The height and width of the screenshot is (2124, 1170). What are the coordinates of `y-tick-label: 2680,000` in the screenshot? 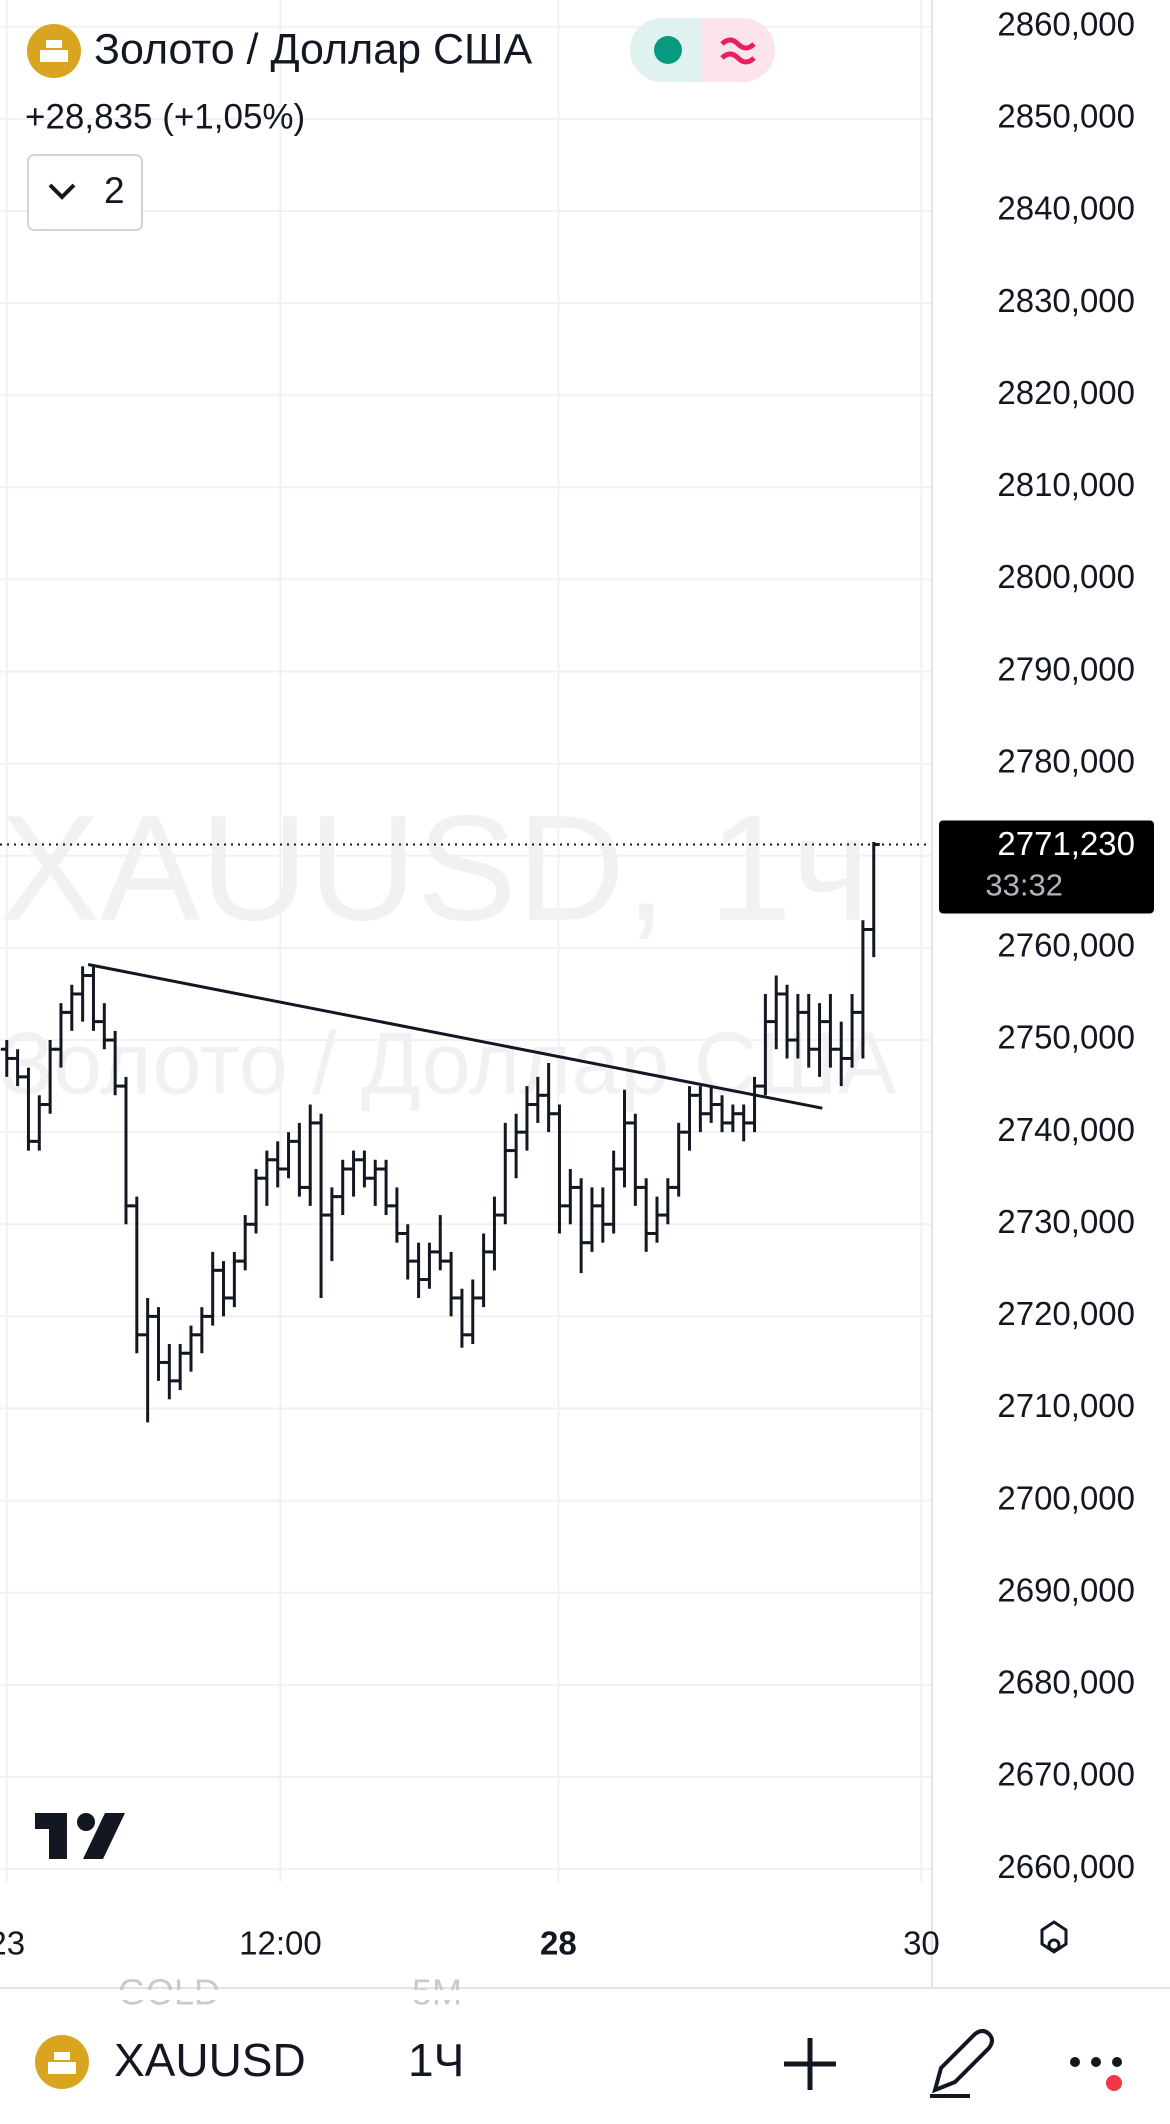 It's located at (1066, 1682).